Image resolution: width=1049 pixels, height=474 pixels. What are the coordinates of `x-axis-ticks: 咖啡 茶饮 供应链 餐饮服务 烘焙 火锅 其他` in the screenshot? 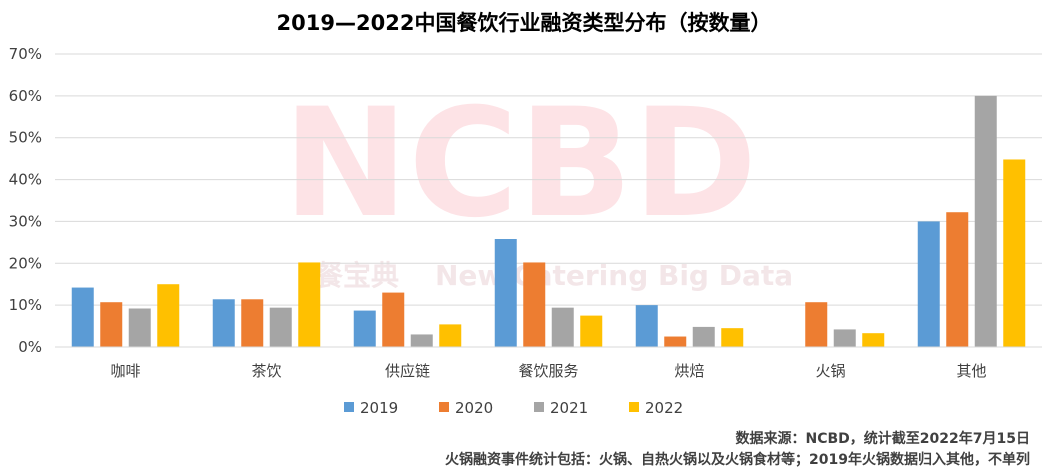 It's located at (548, 371).